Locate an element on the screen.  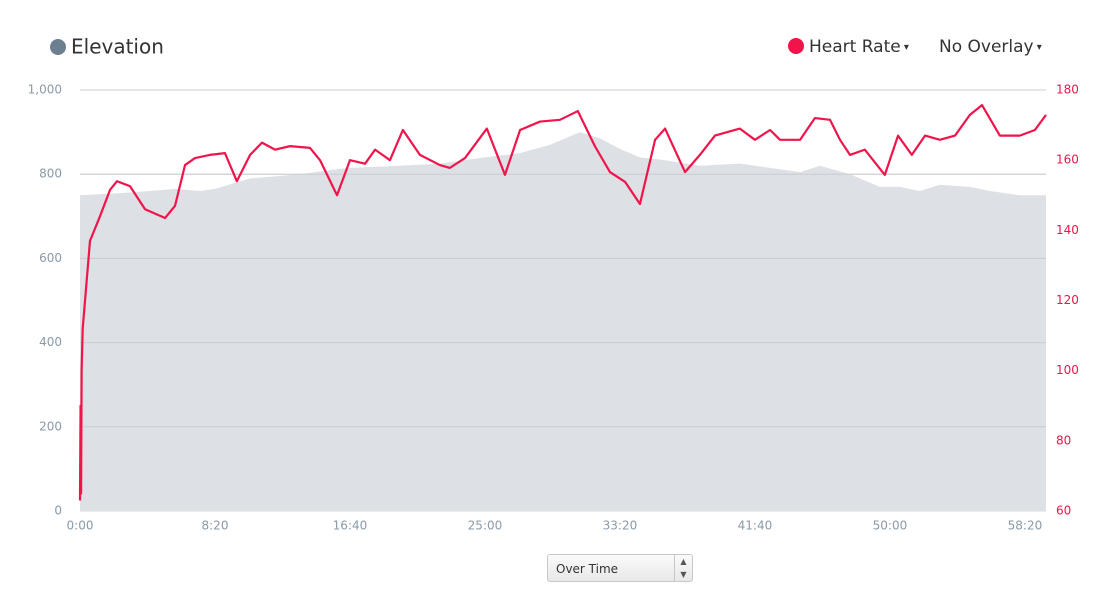
y-tick-label: 400 is located at coordinates (50, 342).